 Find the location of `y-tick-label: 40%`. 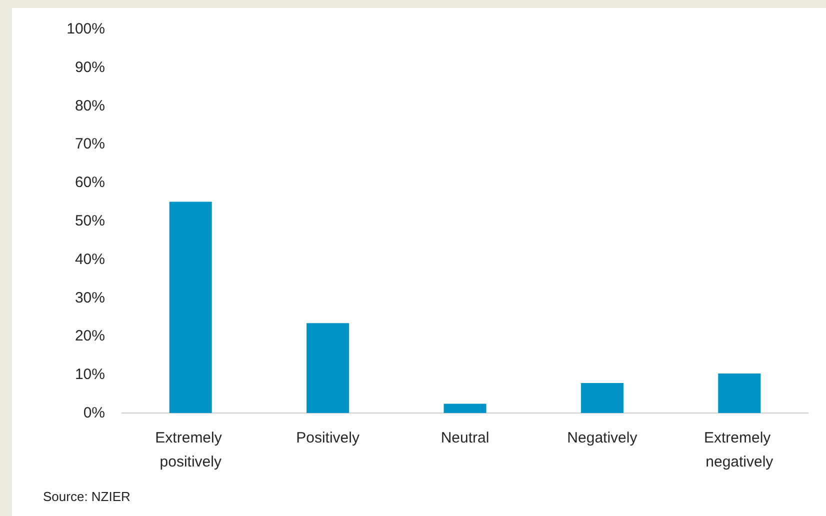

y-tick-label: 40% is located at coordinates (89, 259).